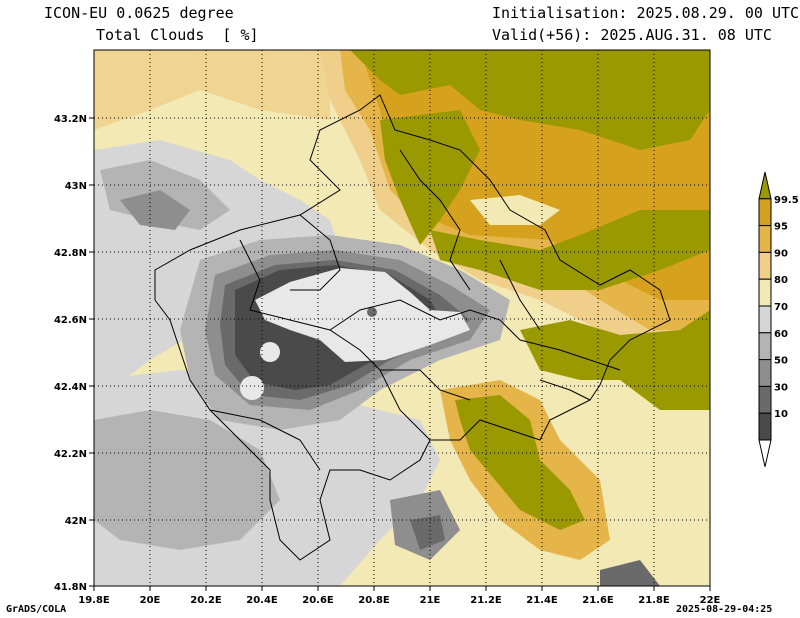  Describe the element at coordinates (94, 600) in the screenshot. I see `lon-tick: 19.8E` at that location.